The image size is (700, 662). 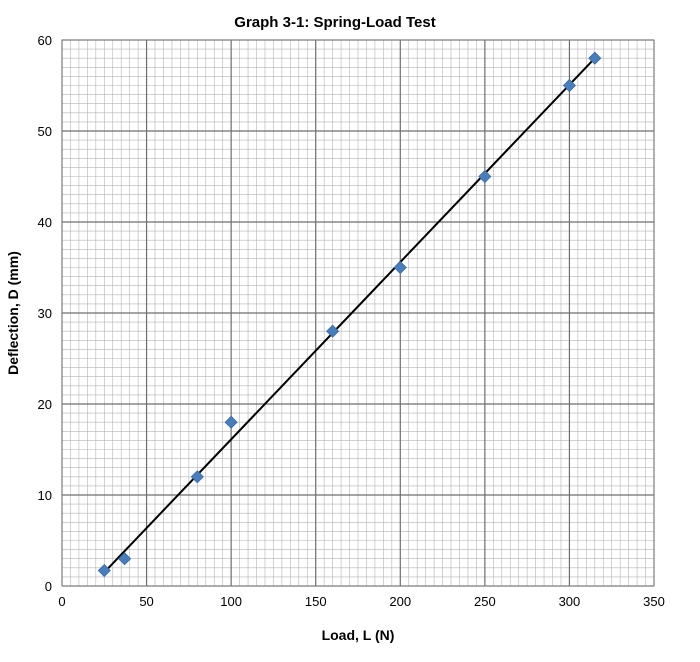 What do you see at coordinates (570, 601) in the screenshot?
I see `x-tick-label: 300` at bounding box center [570, 601].